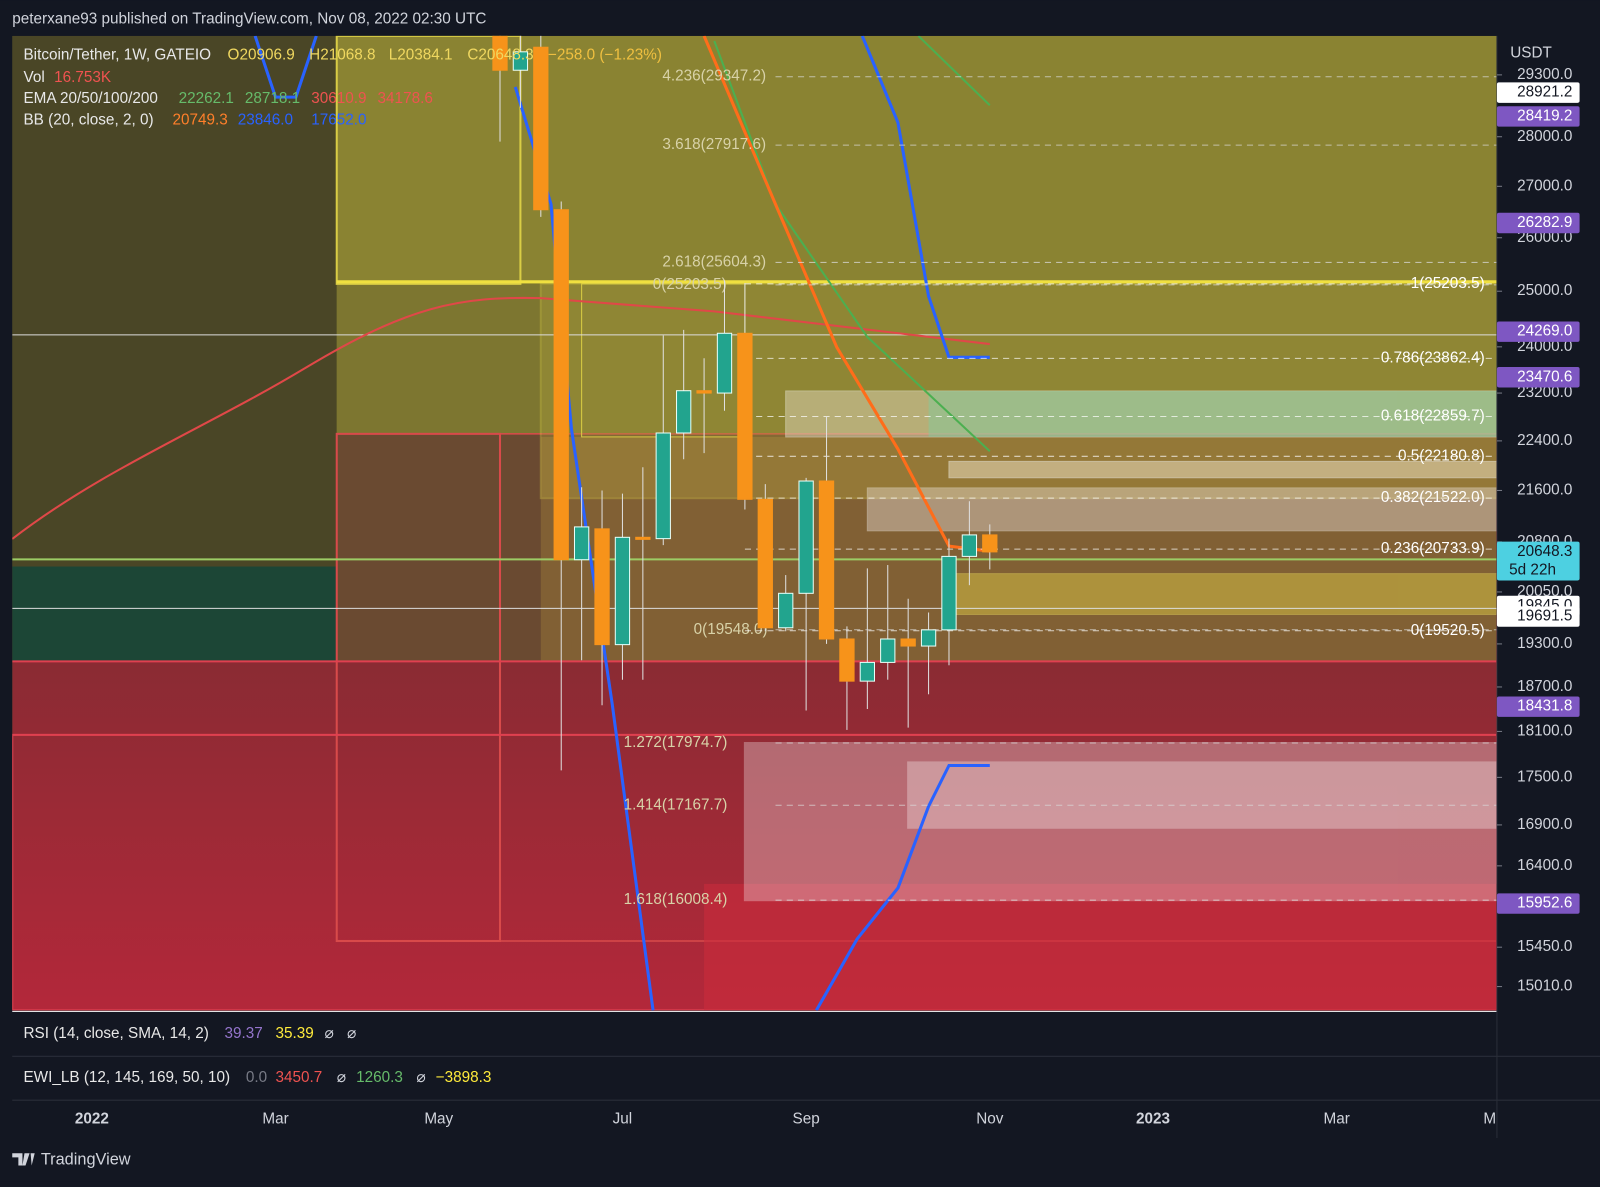 This screenshot has width=1600, height=1187. I want to click on legend-text: 1260.3, so click(379, 1077).